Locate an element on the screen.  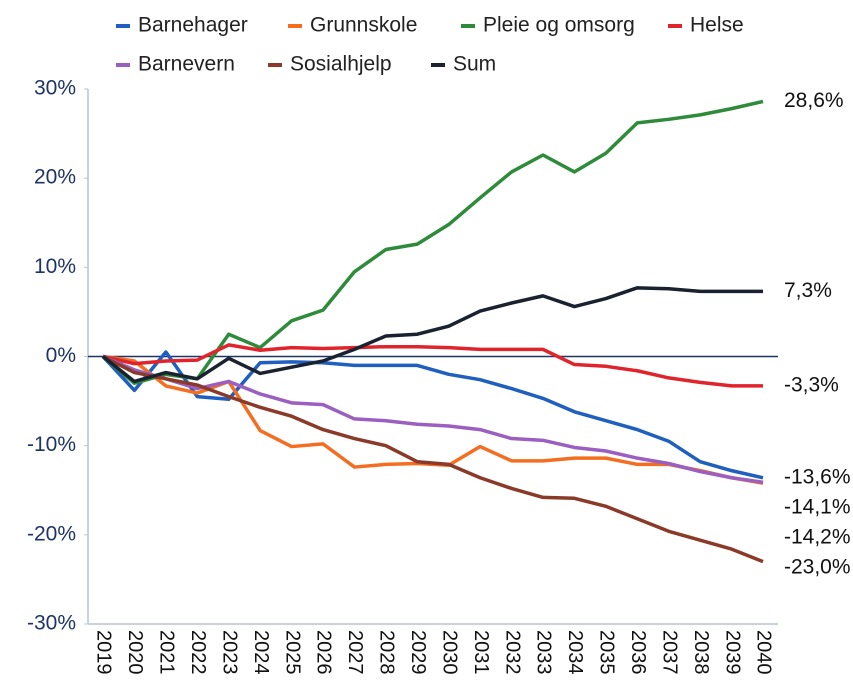
x-tick-label: 2032 is located at coordinates (512, 652).